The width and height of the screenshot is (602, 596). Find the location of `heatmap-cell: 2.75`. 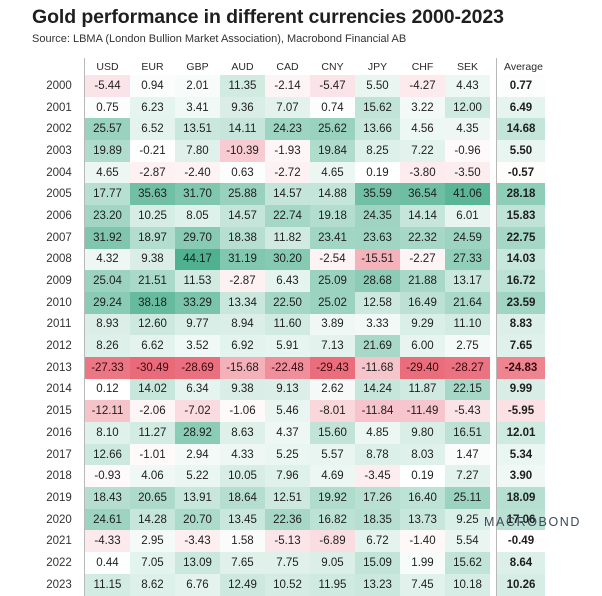

heatmap-cell: 2.75 is located at coordinates (467, 346).